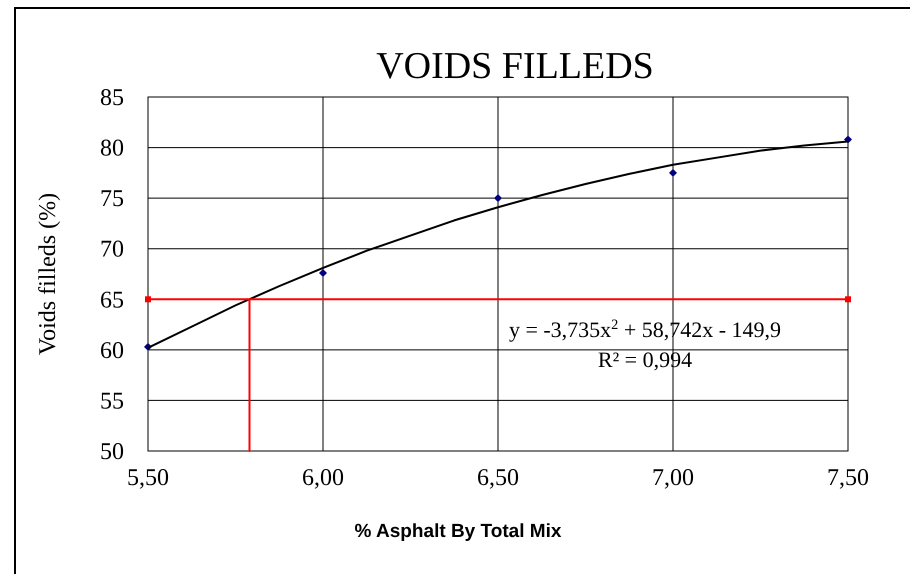 The height and width of the screenshot is (574, 910). What do you see at coordinates (112, 249) in the screenshot?
I see `y-tick-label: 70` at bounding box center [112, 249].